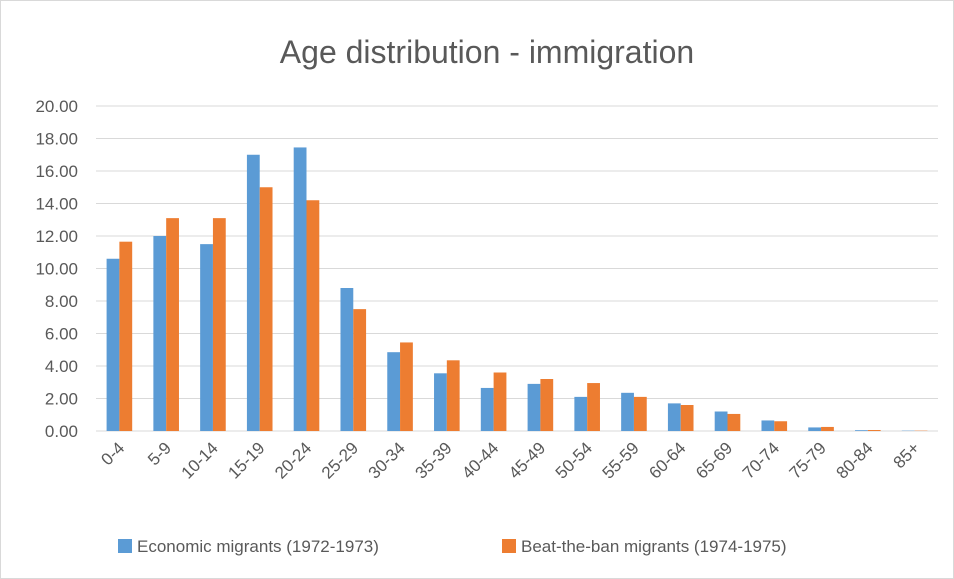 Image resolution: width=954 pixels, height=579 pixels. Describe the element at coordinates (61, 366) in the screenshot. I see `y-tick-label: 4.00` at that location.